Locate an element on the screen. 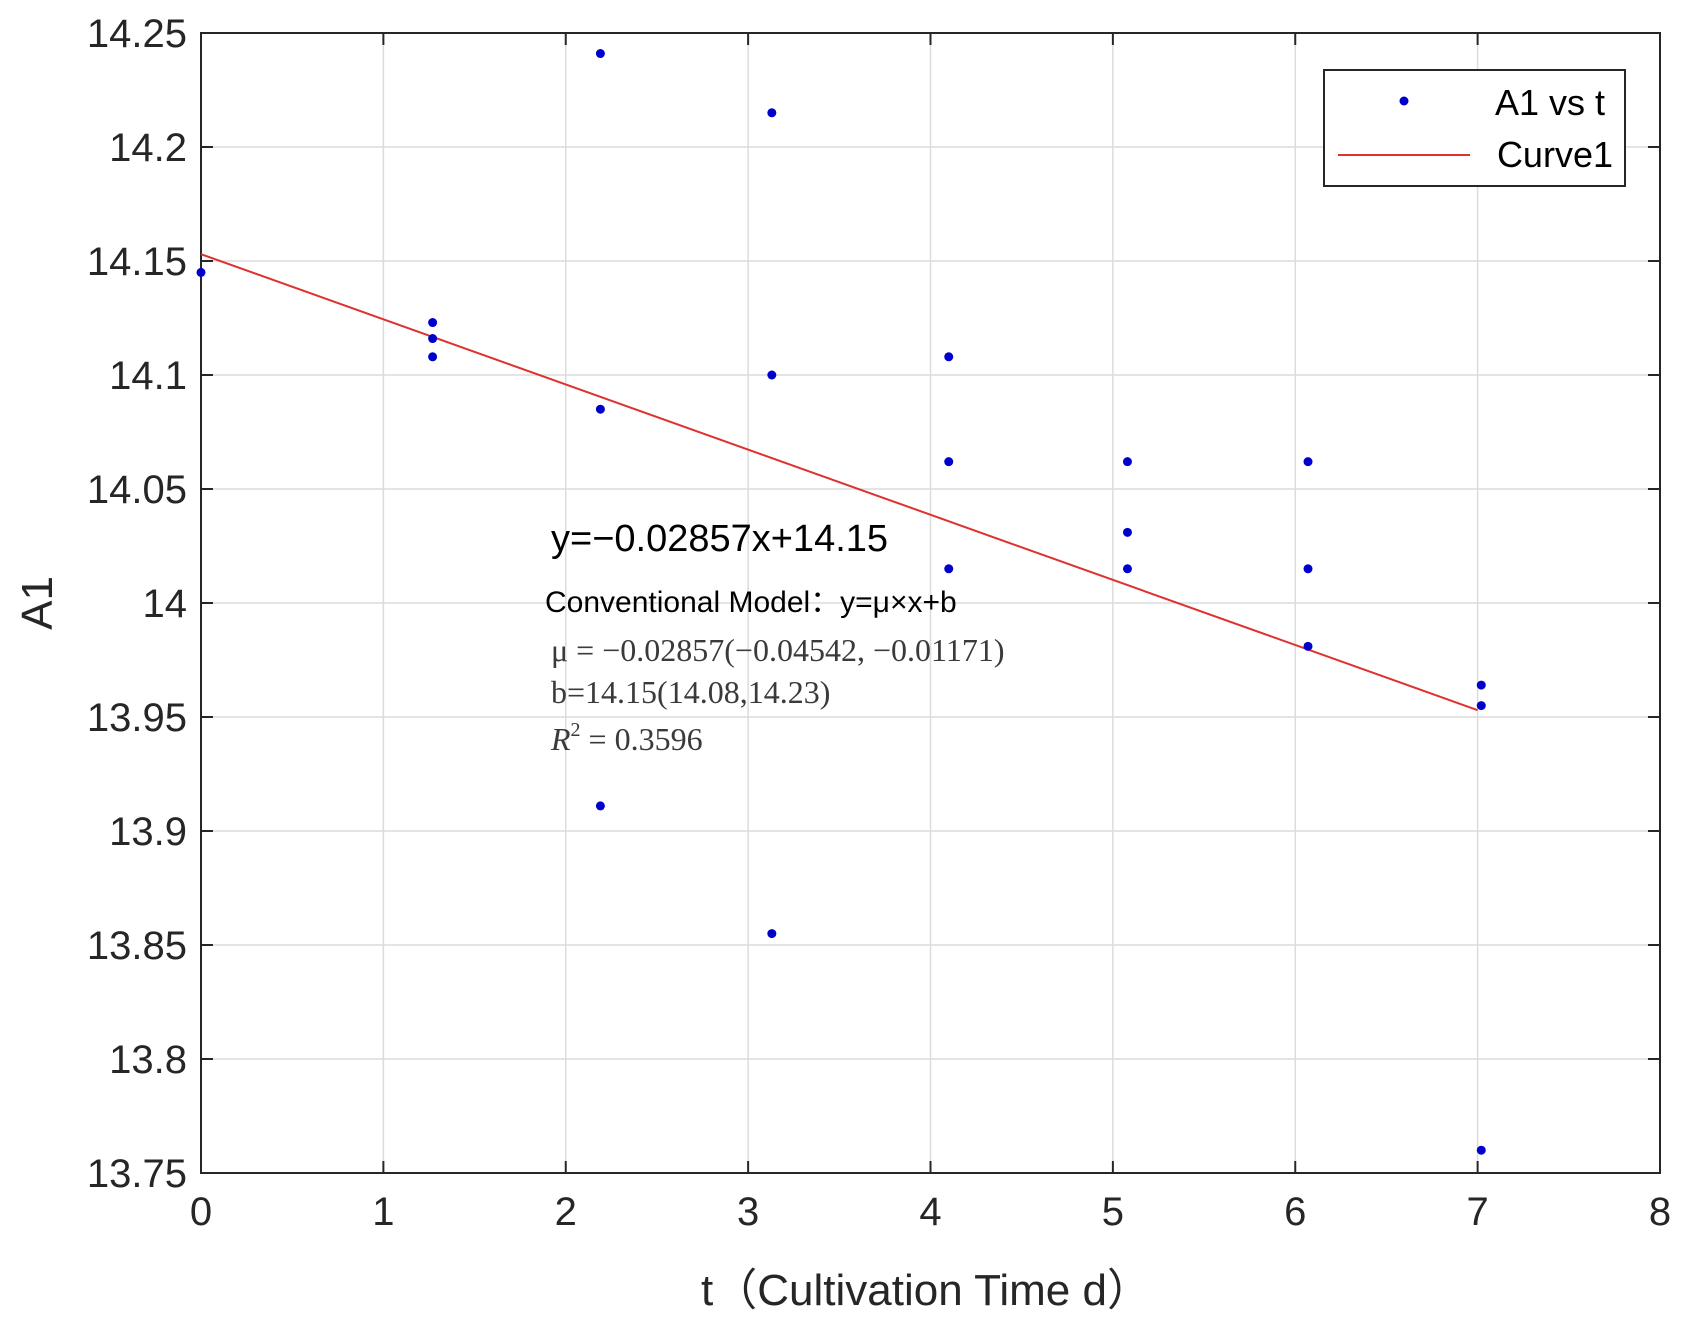 This screenshot has height=1335, width=1684. r-squared-exponent: 2 is located at coordinates (576, 730).